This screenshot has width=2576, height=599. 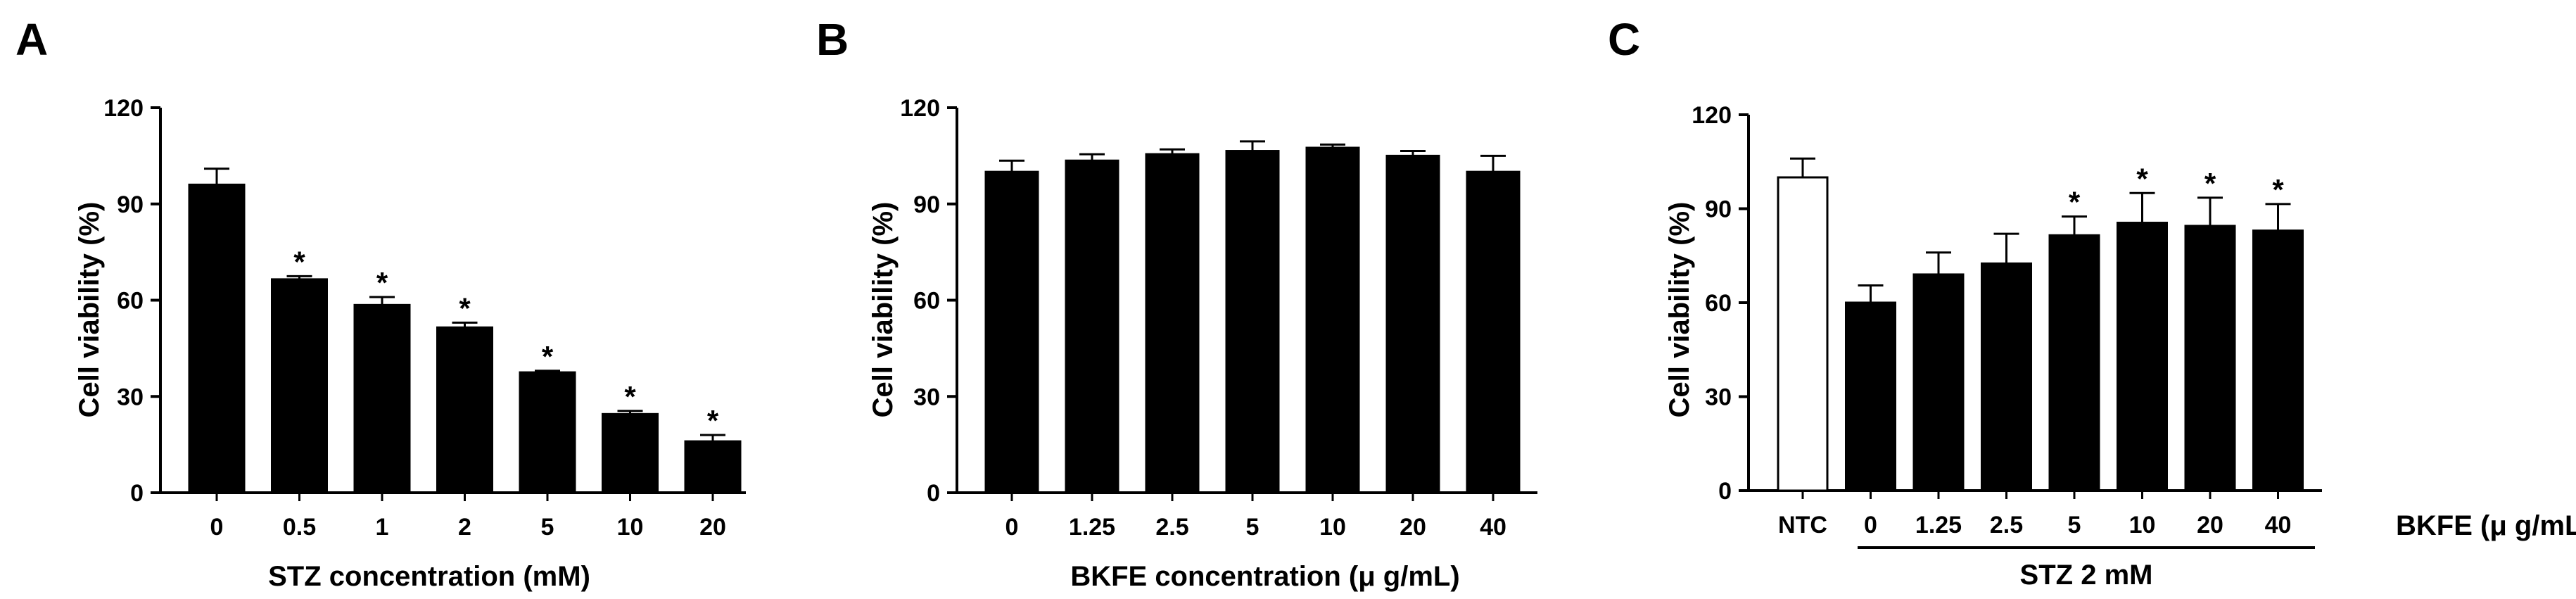 What do you see at coordinates (1718, 303) in the screenshot?
I see `y-tick-label-c: 60` at bounding box center [1718, 303].